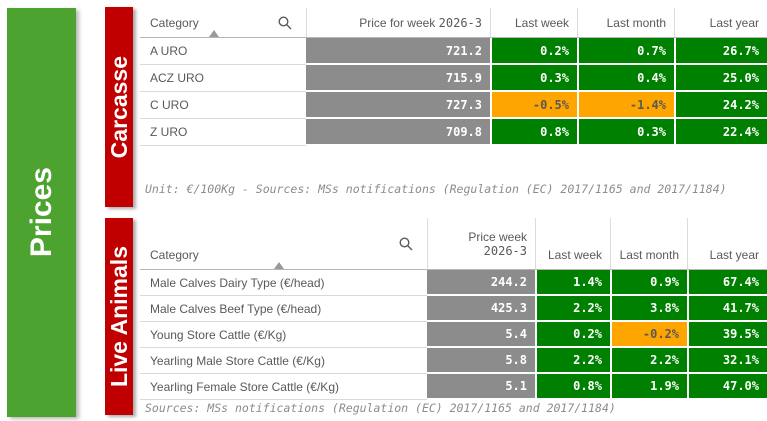 The image size is (767, 421). I want to click on table-row: ACZ URO 715.9 0.3% 0.4% 25.0%, so click(453, 78).